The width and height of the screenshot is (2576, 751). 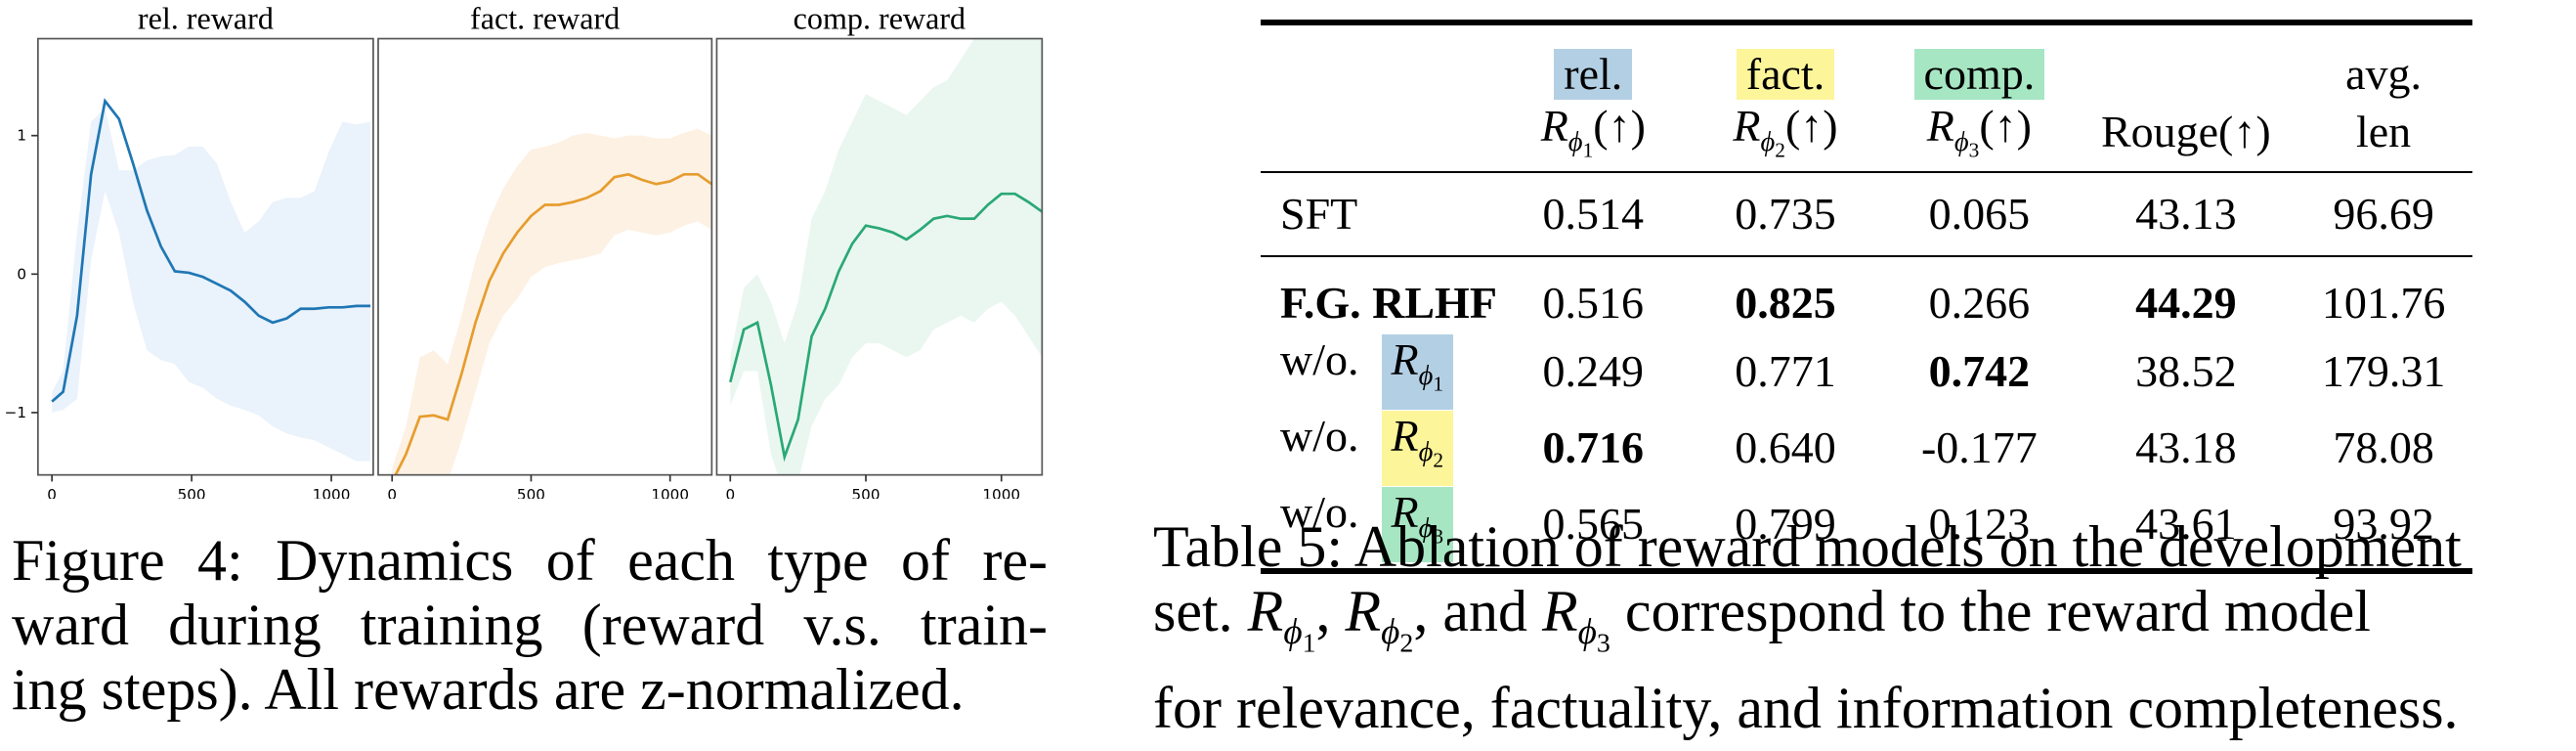 What do you see at coordinates (1594, 447) in the screenshot?
I see `table-cell: 0.716` at bounding box center [1594, 447].